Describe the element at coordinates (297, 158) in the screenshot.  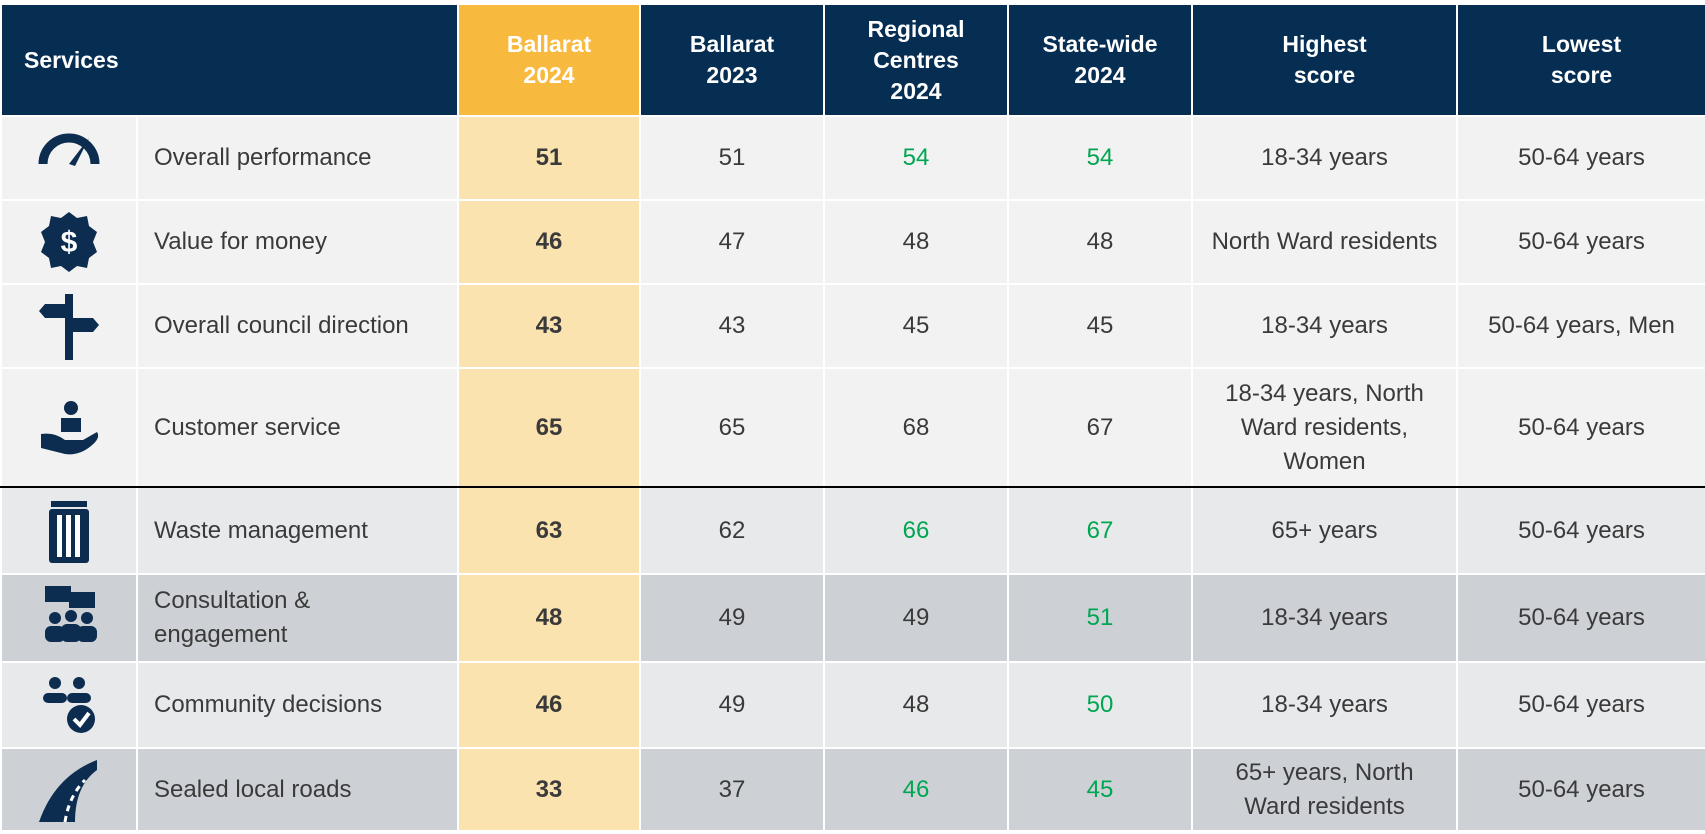
I see `service-name: Overall performance` at that location.